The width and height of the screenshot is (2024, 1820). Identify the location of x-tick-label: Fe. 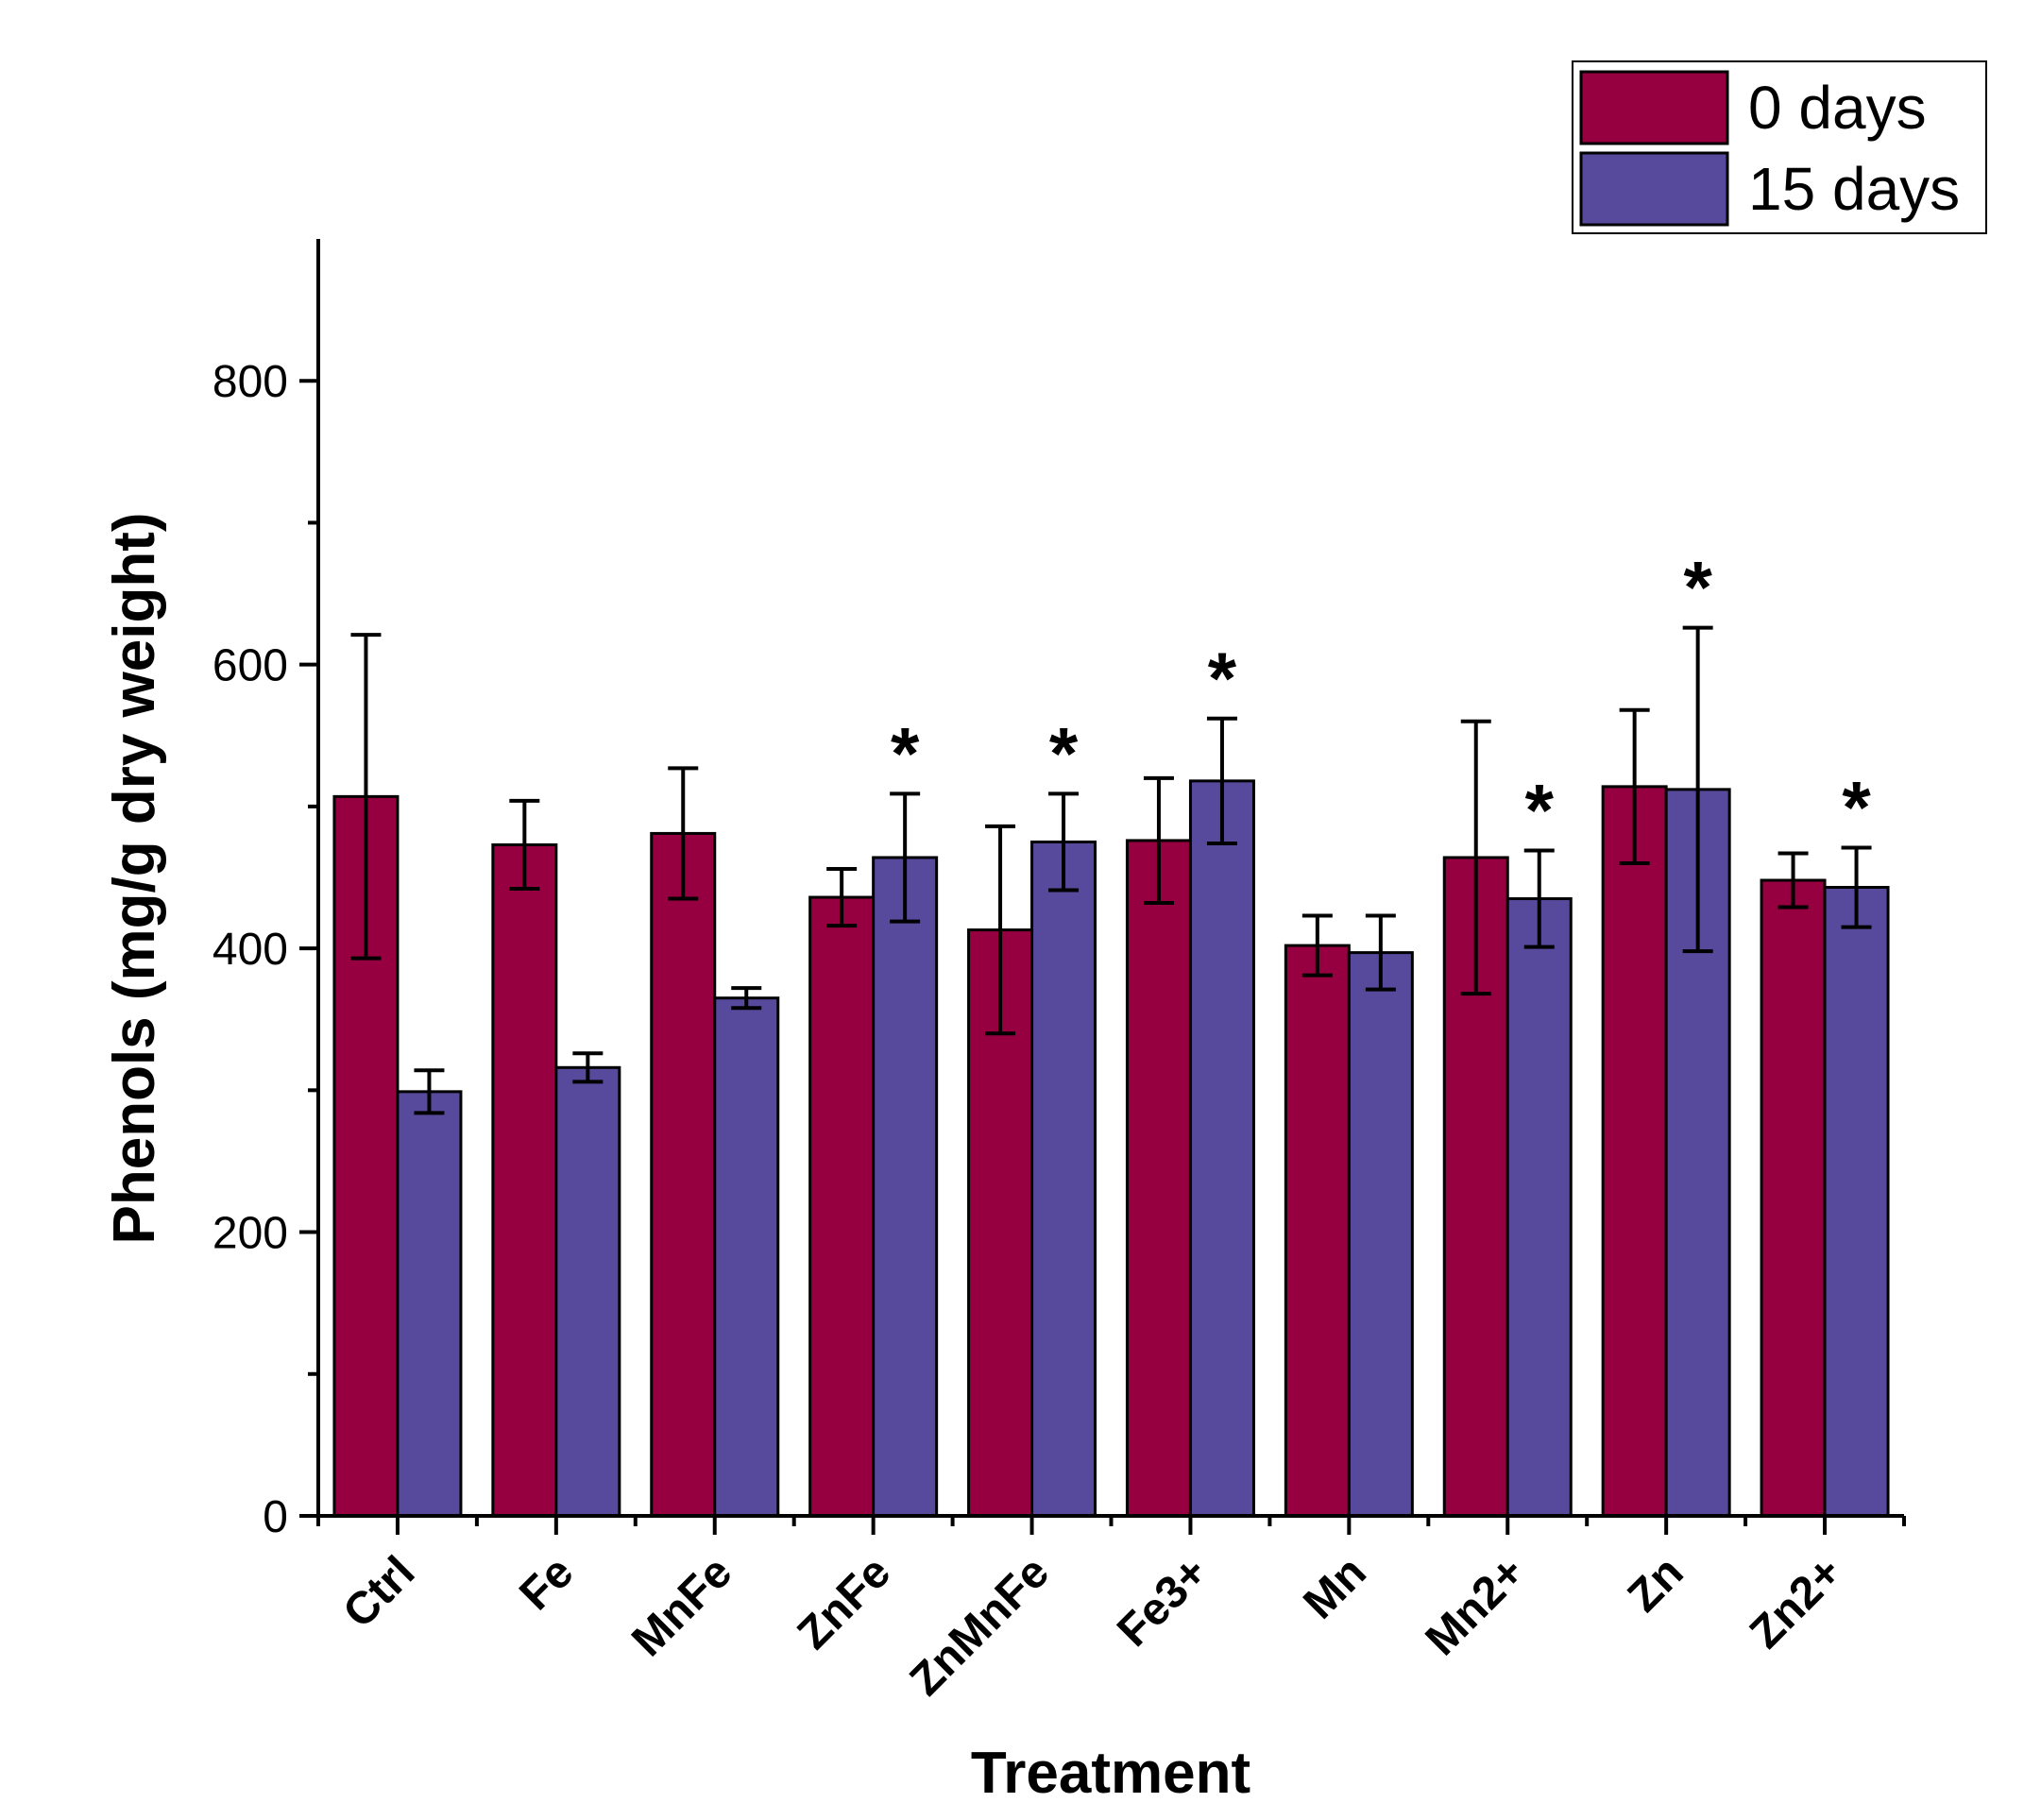
(547, 1583).